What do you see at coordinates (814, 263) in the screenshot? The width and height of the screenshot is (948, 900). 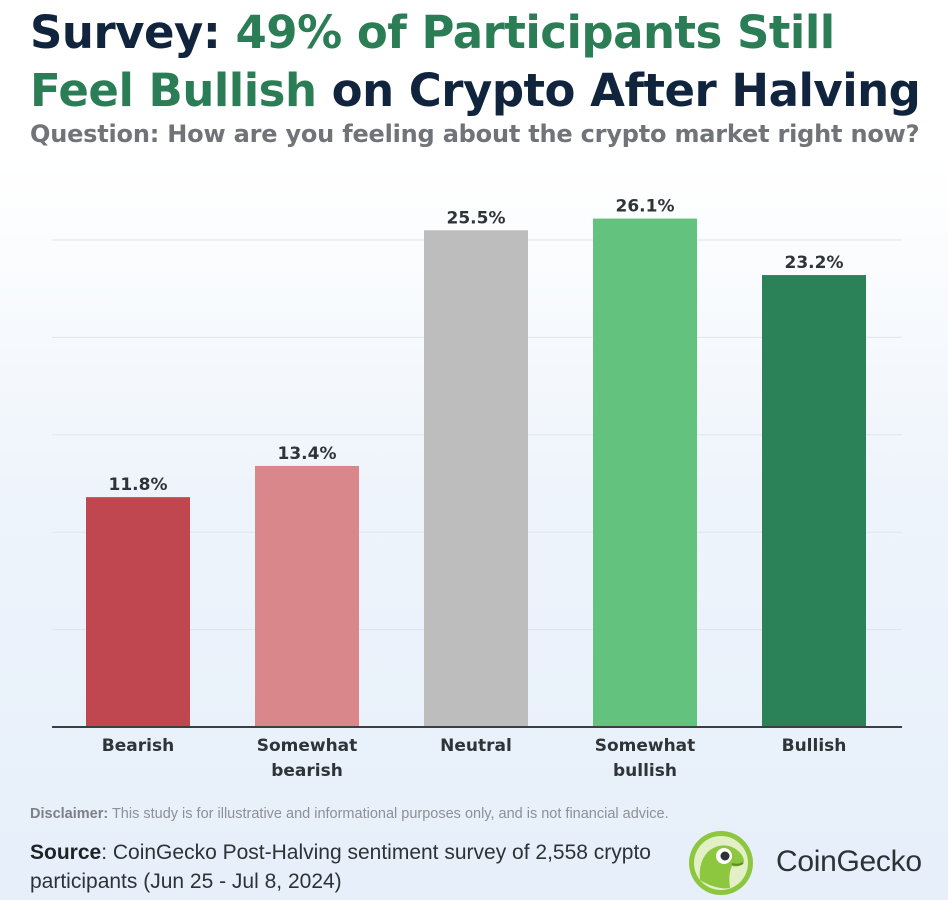 I see `data-label: 23.2%` at bounding box center [814, 263].